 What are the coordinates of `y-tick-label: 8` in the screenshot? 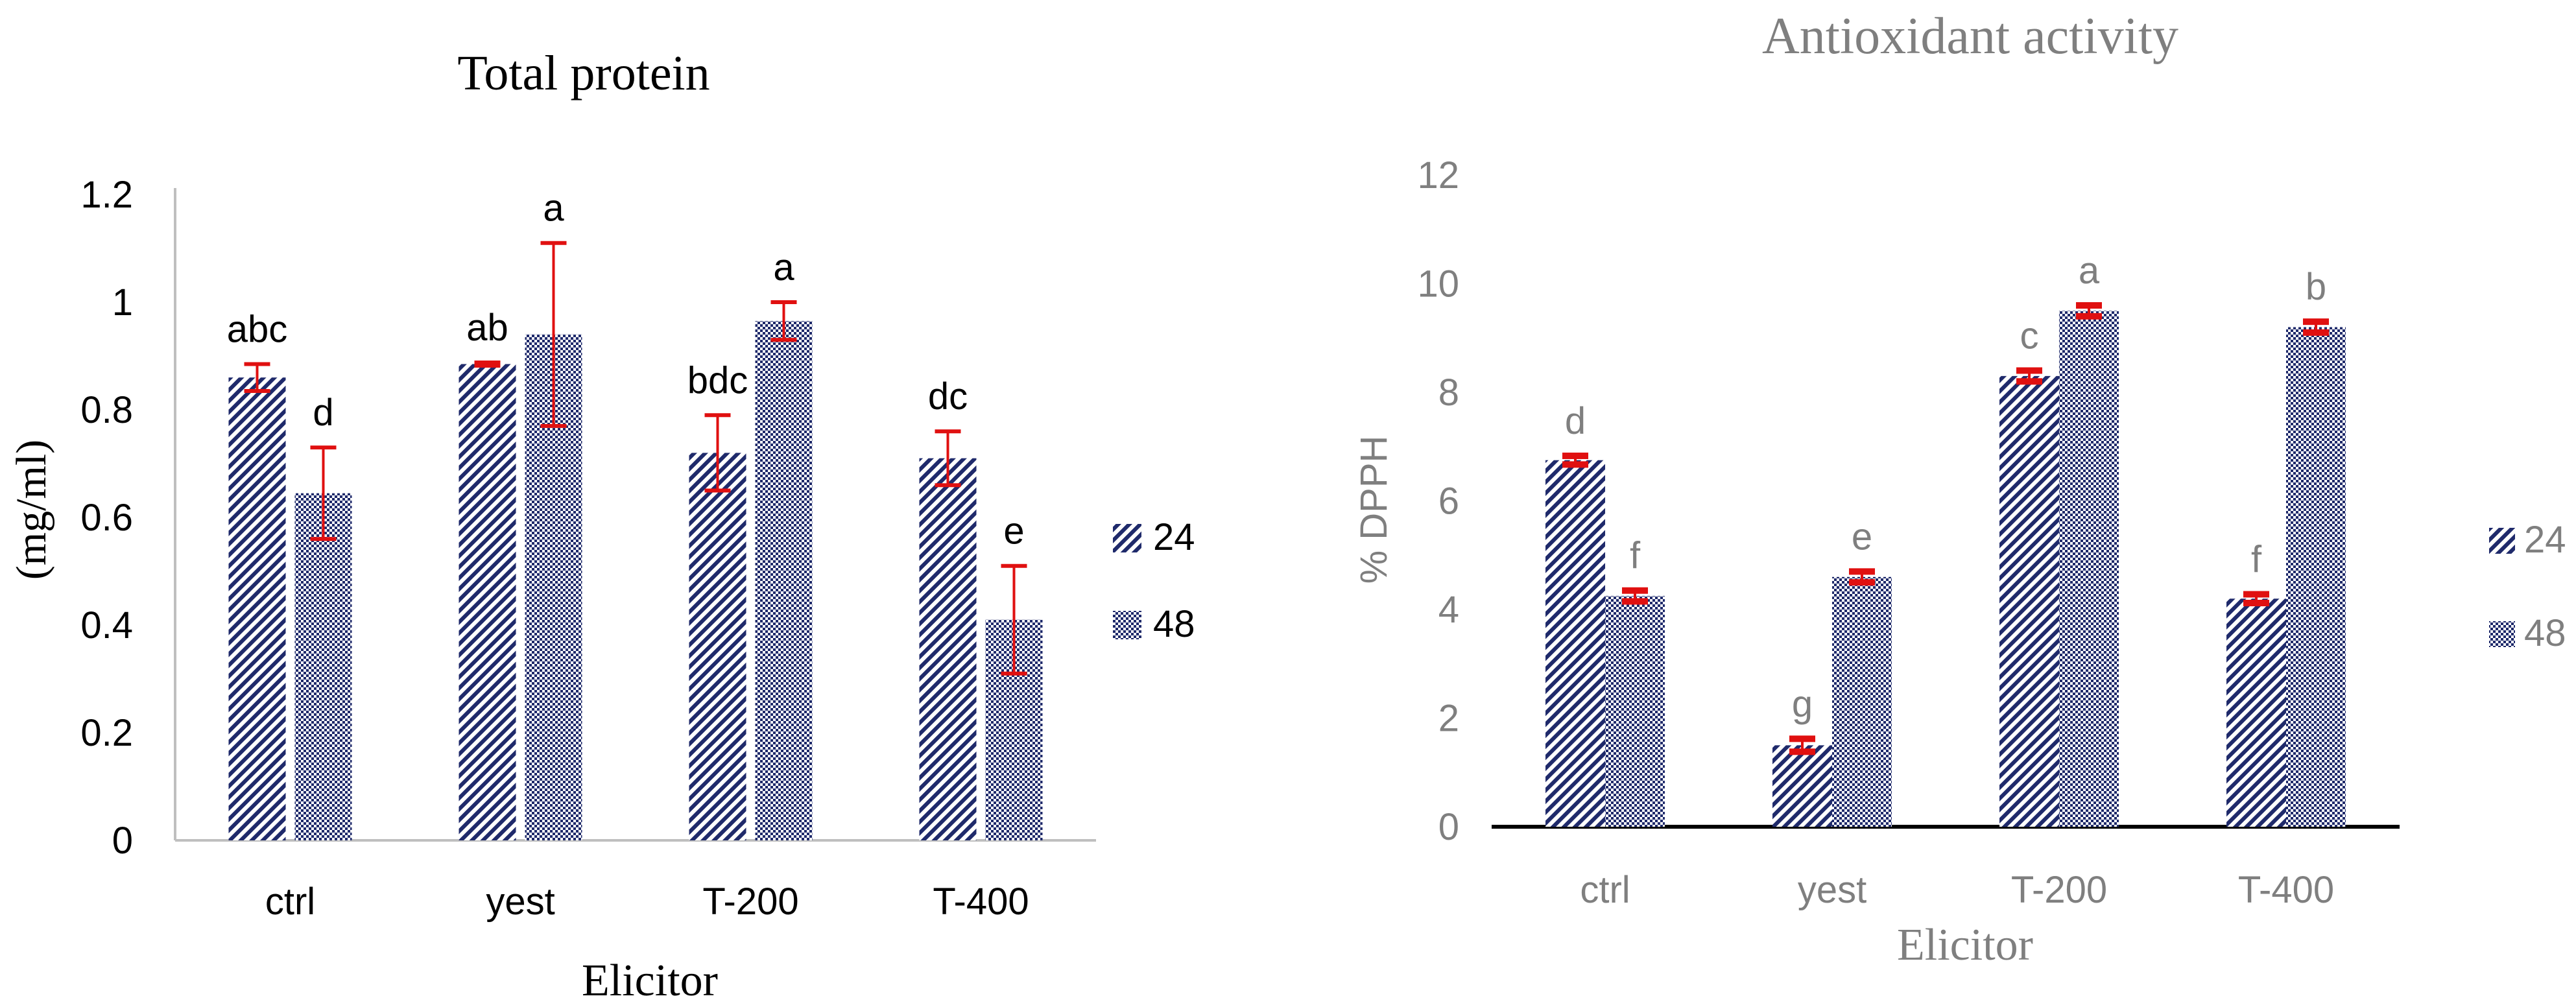 It's located at (1449, 393).